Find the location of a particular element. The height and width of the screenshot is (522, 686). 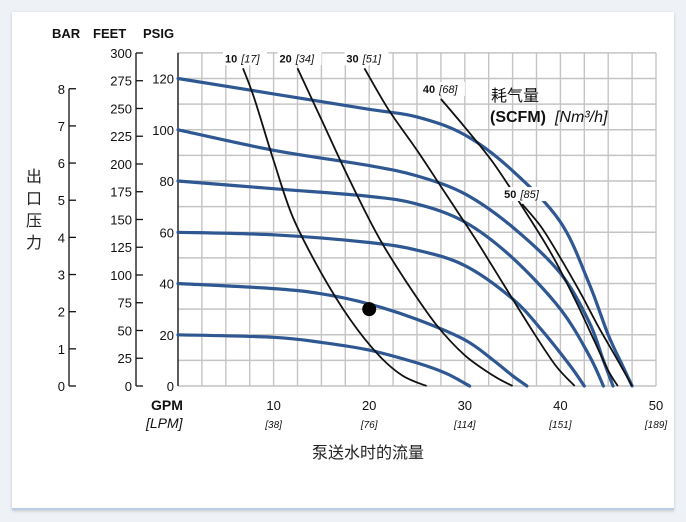

y-axis-title-char: 出 is located at coordinates (34, 176).